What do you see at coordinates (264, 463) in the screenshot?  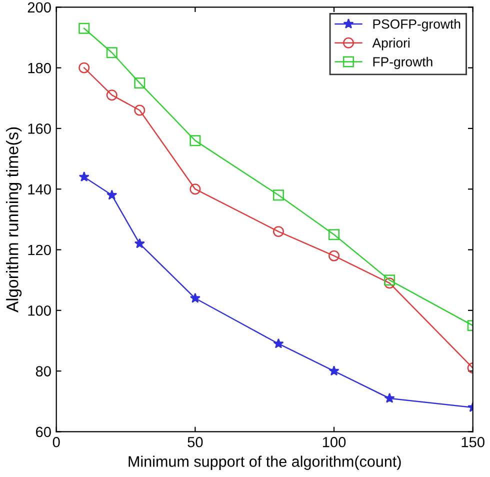 I see `x-axis-title: Minimum support of the algorithm(count)` at bounding box center [264, 463].